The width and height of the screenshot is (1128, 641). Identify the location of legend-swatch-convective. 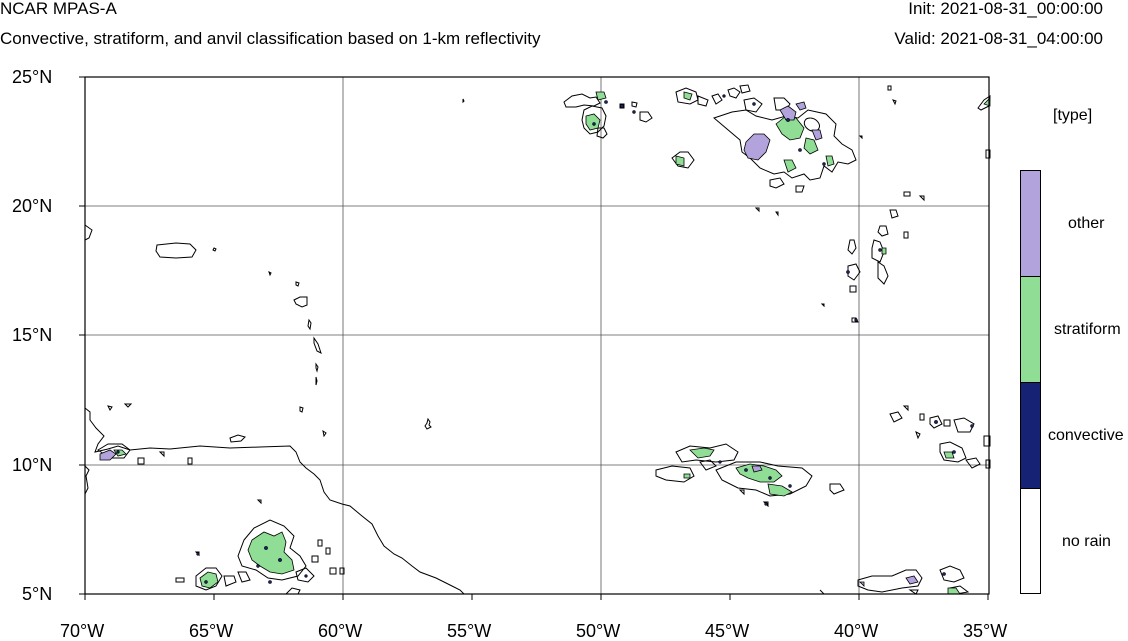
(1030, 435).